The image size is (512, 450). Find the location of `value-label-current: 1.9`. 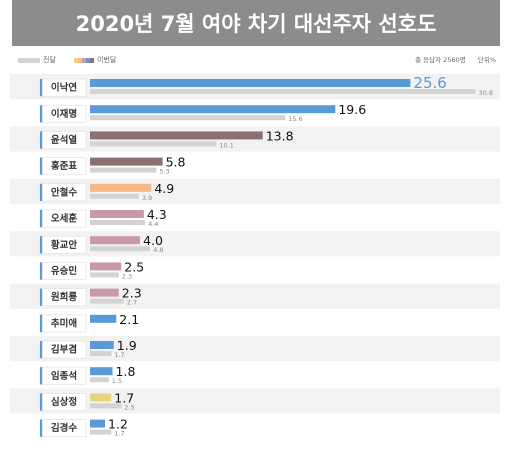

value-label-current: 1.9 is located at coordinates (127, 345).